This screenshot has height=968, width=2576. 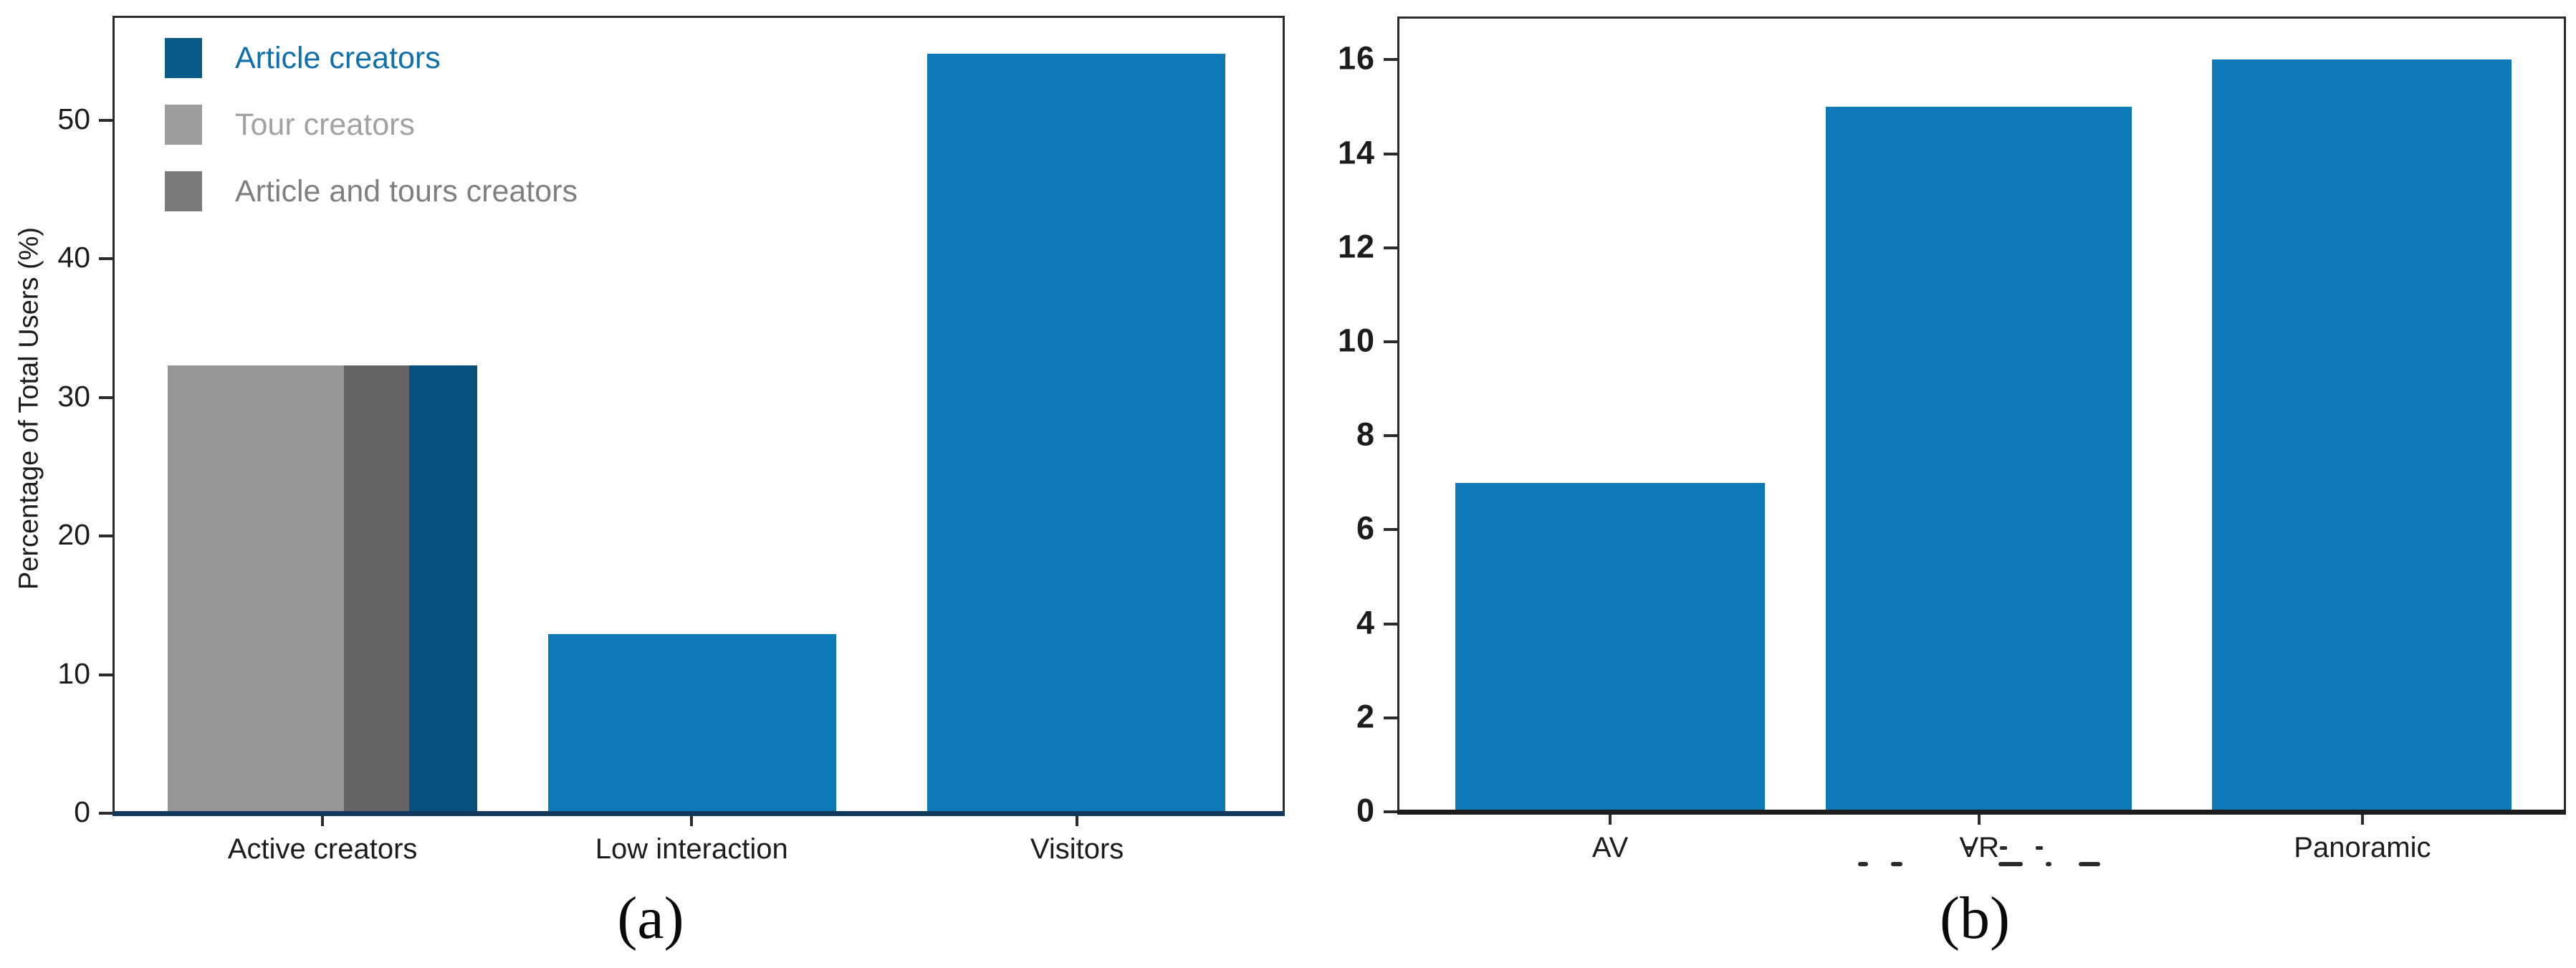 What do you see at coordinates (183, 58) in the screenshot?
I see `legend-swatch-article-creators` at bounding box center [183, 58].